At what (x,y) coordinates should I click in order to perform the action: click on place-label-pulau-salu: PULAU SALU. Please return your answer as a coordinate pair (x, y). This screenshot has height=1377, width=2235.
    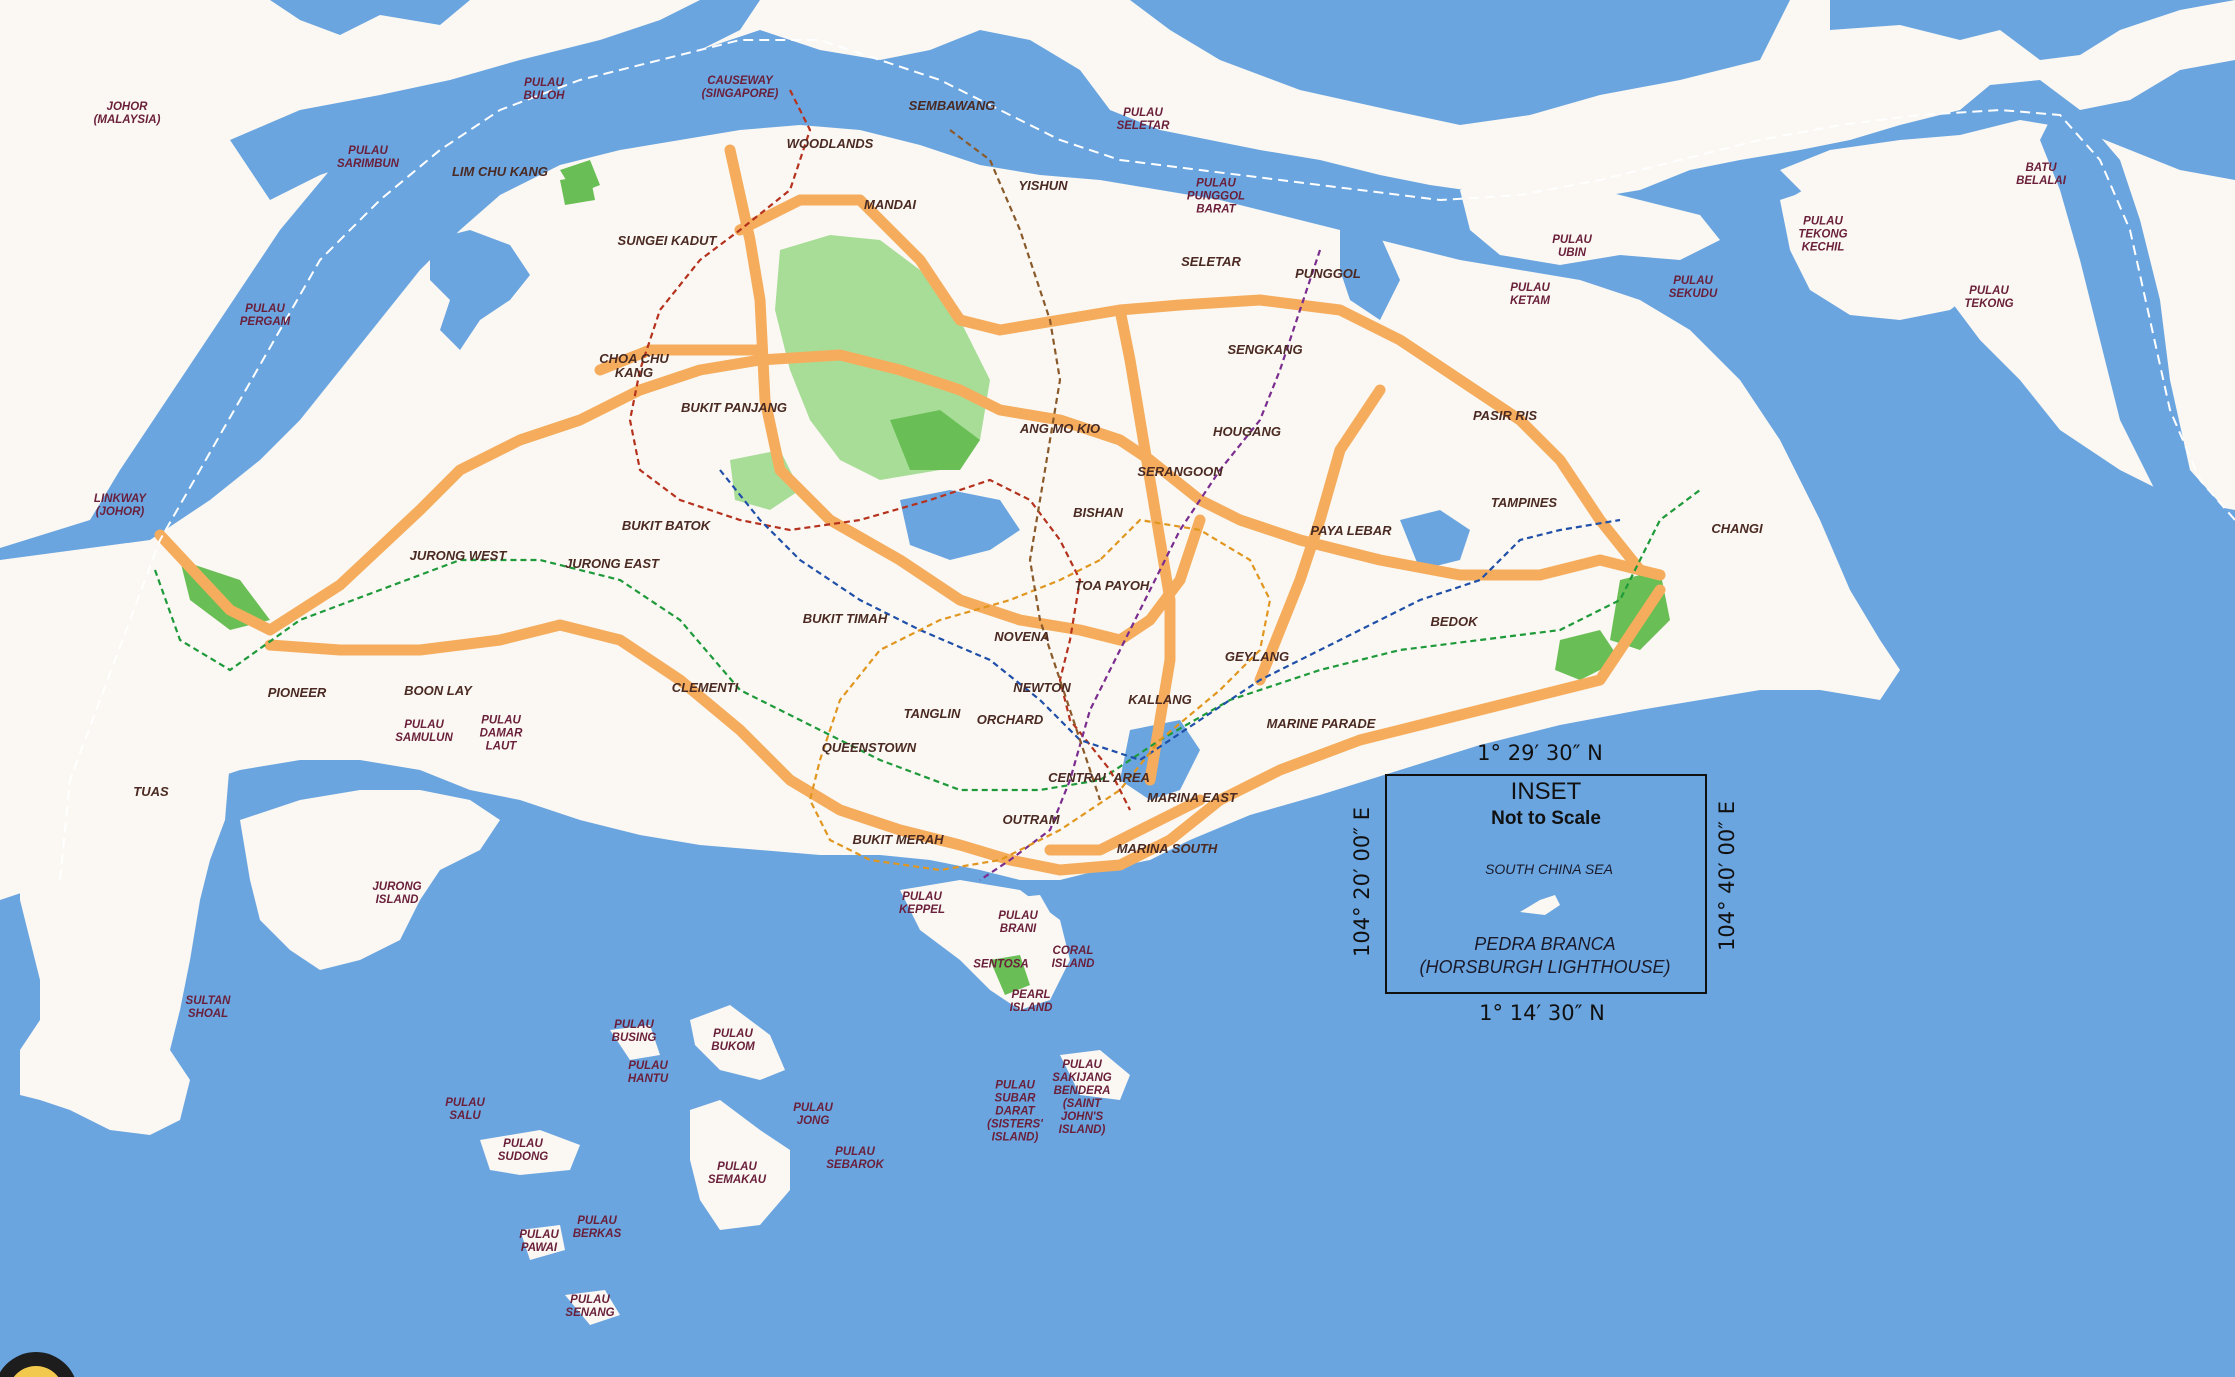
    Looking at the image, I should click on (465, 1109).